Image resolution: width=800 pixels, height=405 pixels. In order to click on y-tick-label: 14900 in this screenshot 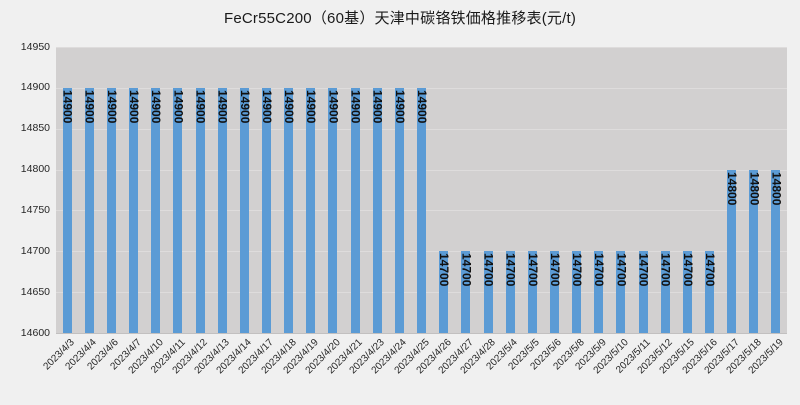, I will do `click(35, 87)`.